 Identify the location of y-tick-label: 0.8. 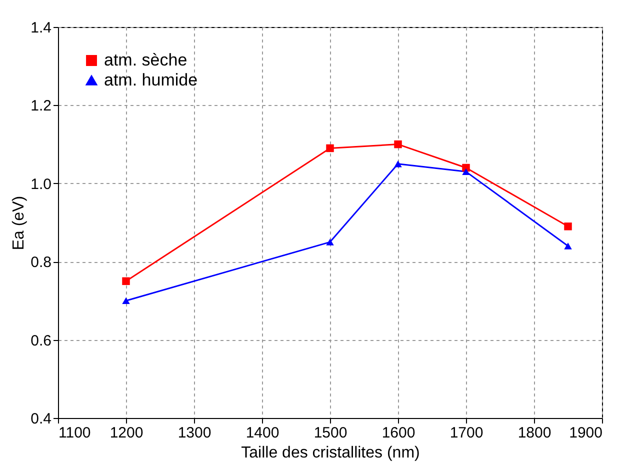
(41, 263).